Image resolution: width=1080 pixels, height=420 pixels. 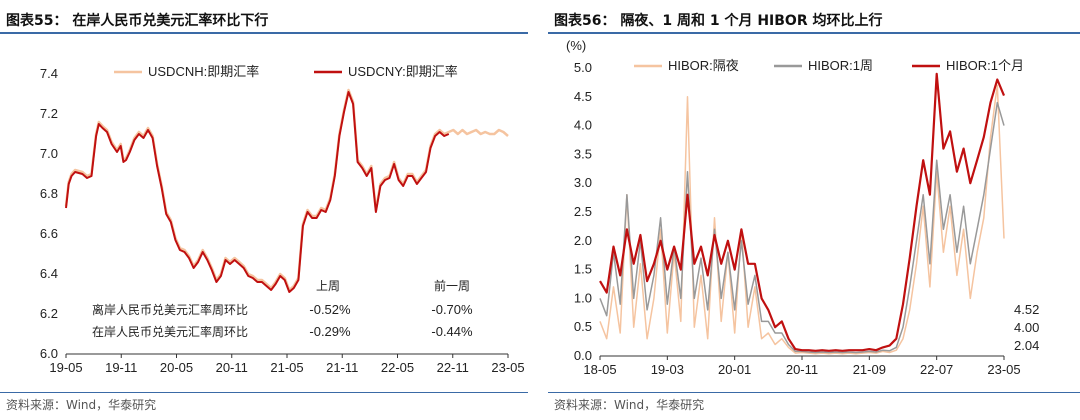 I want to click on y-tick-label: 6.6, so click(x=49, y=233).